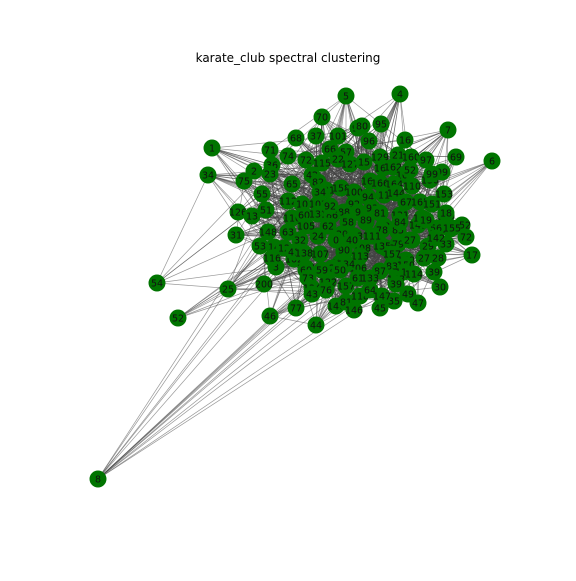  Describe the element at coordinates (380, 309) in the screenshot. I see `node-label: 45` at that location.